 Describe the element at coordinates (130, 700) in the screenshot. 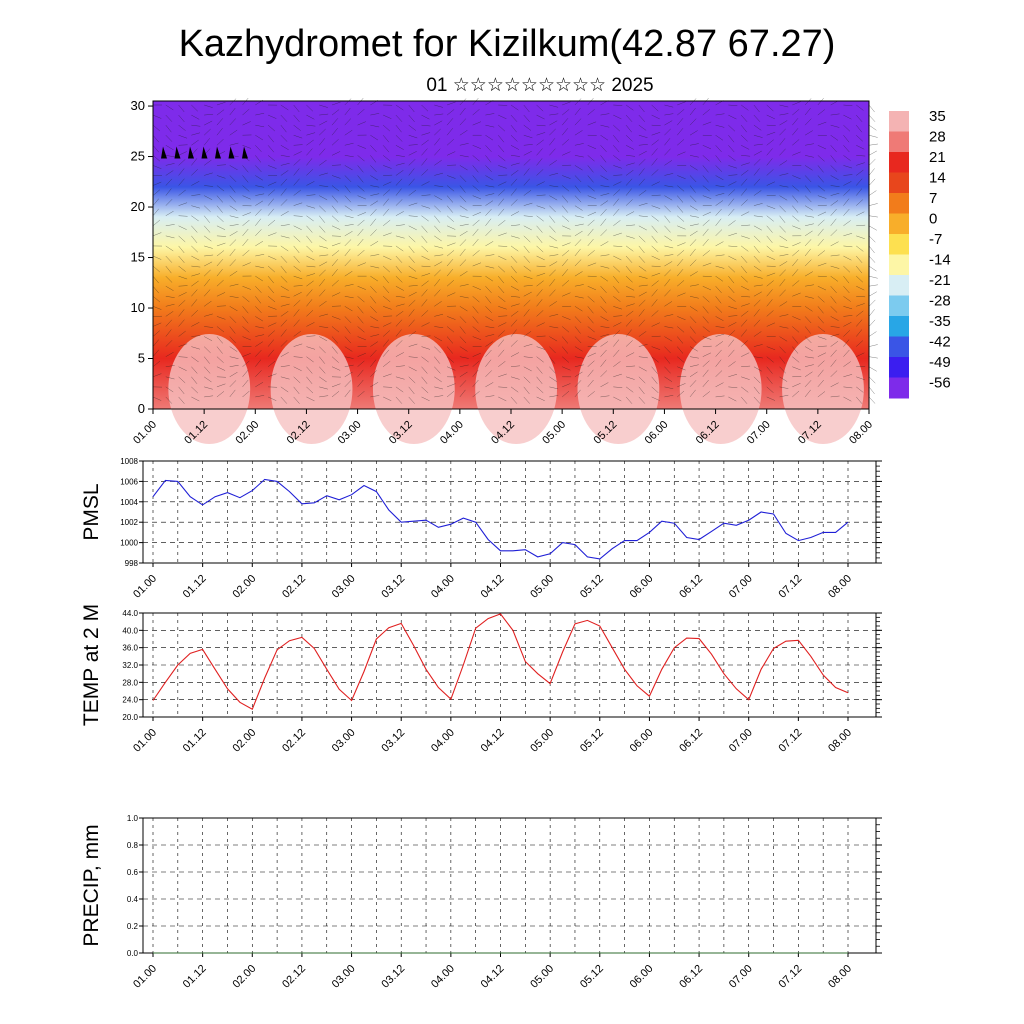

I see `y-tick-label: 24.0` at that location.